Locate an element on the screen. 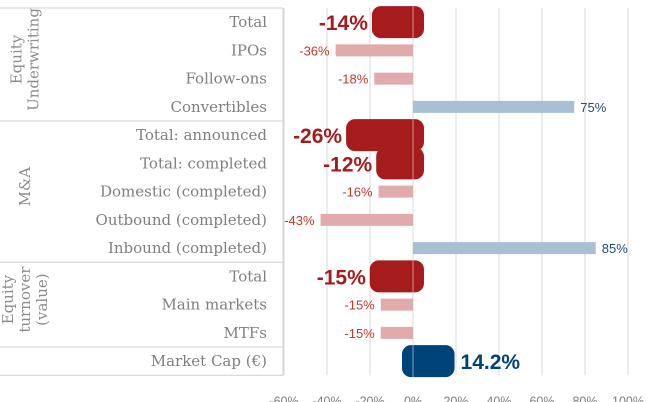 This screenshot has width=654, height=402. data-label: 14.2% is located at coordinates (491, 362).